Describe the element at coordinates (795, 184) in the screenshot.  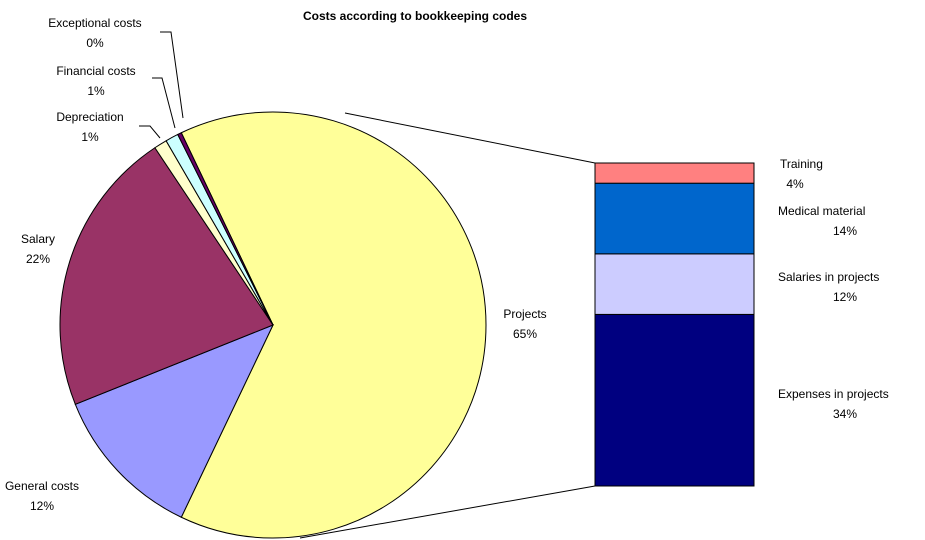
I see `bar-value-label: 4%` at that location.